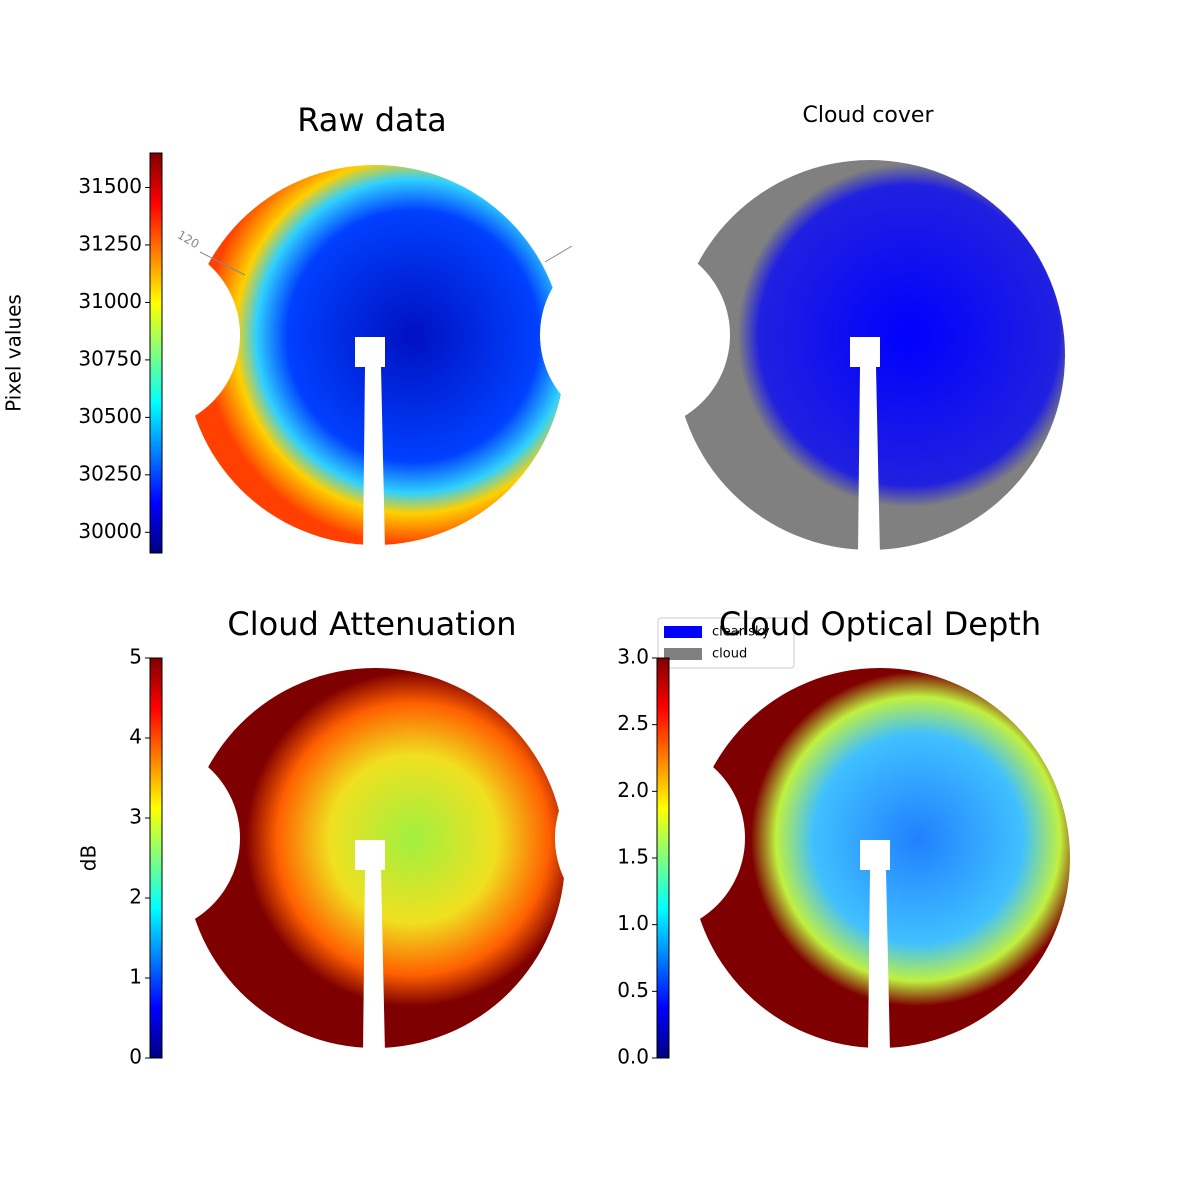 This screenshot has width=1200, height=1200. Describe the element at coordinates (135, 977) in the screenshot. I see `colorbar-tick-label: 1` at that location.